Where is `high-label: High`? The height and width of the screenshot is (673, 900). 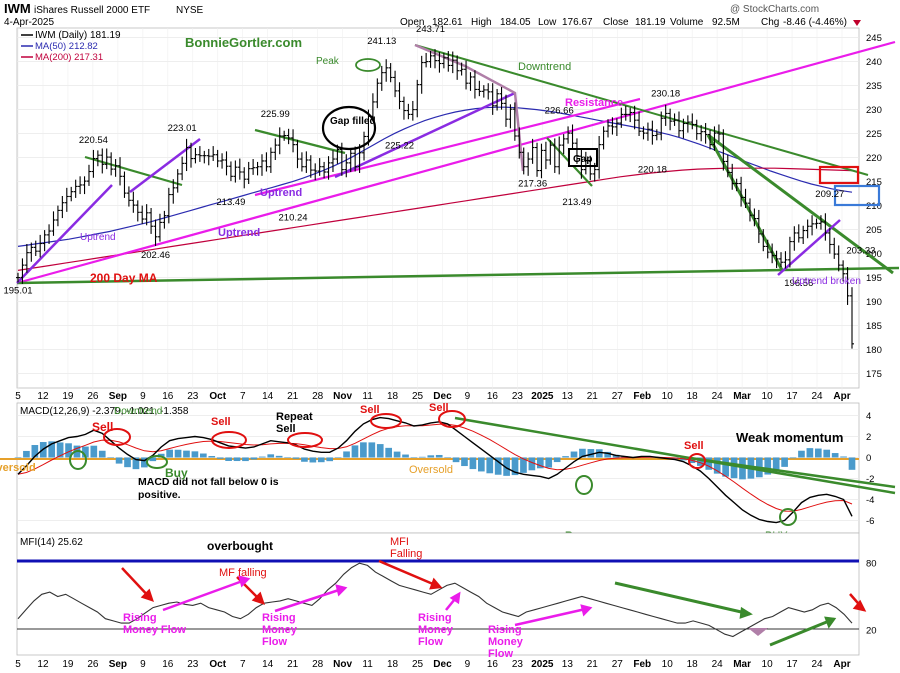 high-label: High is located at coordinates (481, 22).